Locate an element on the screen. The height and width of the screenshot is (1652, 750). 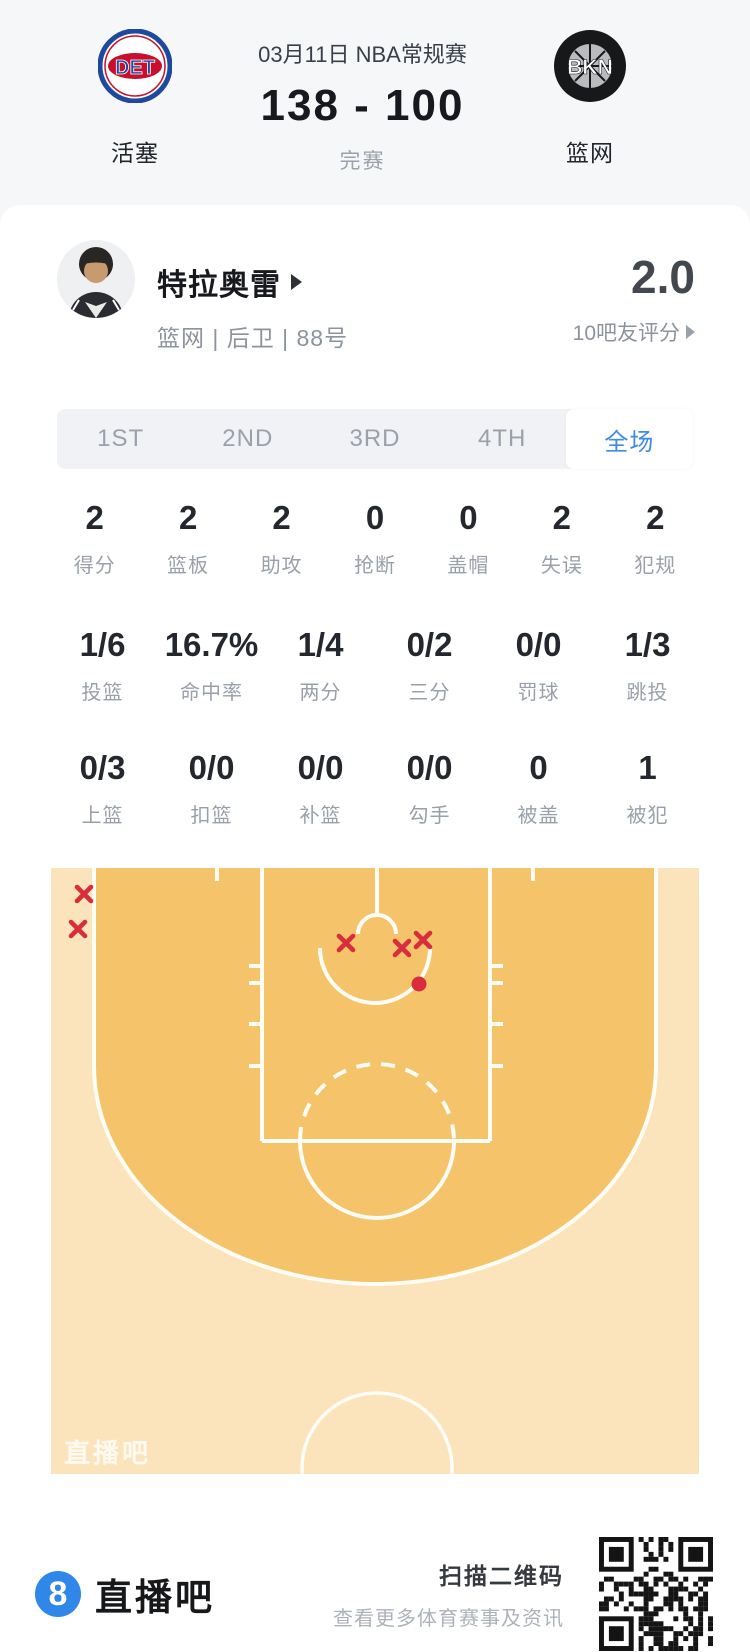
player-name: 特拉奥雷 is located at coordinates (219, 285).